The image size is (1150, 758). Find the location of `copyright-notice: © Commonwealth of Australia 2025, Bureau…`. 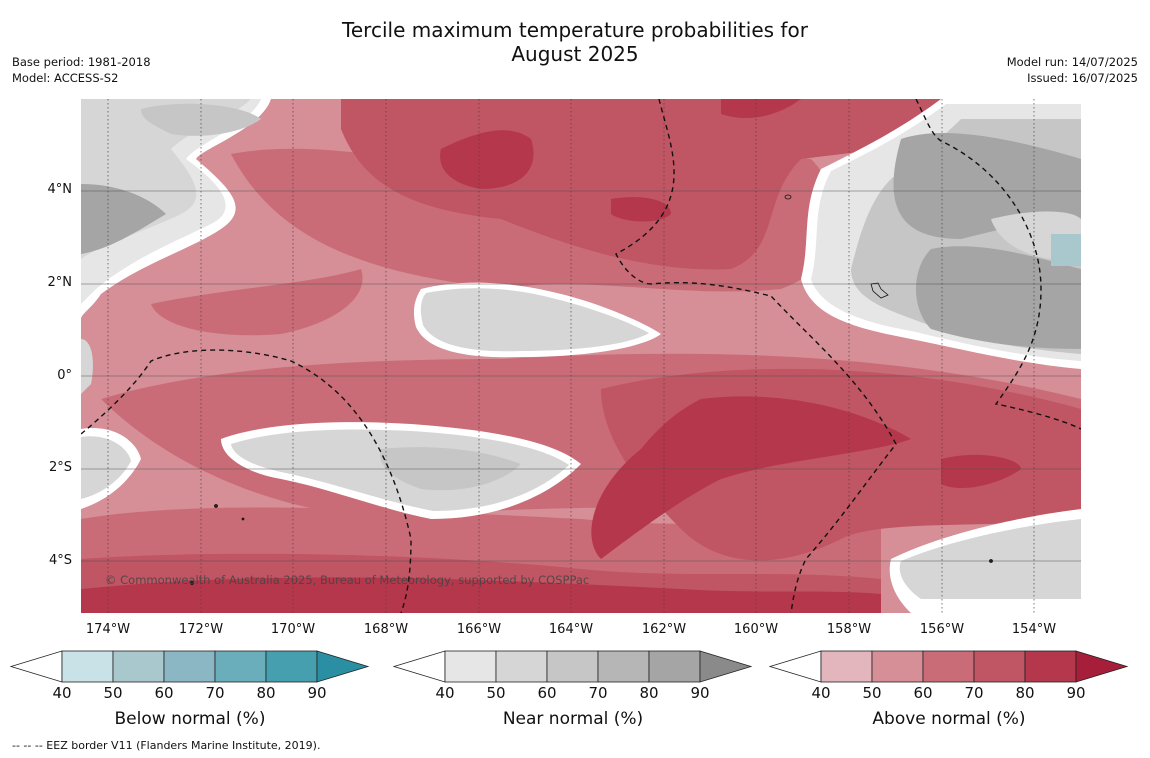

copyright-notice: © Commonwealth of Australia 2025, Bureau… is located at coordinates (347, 580).